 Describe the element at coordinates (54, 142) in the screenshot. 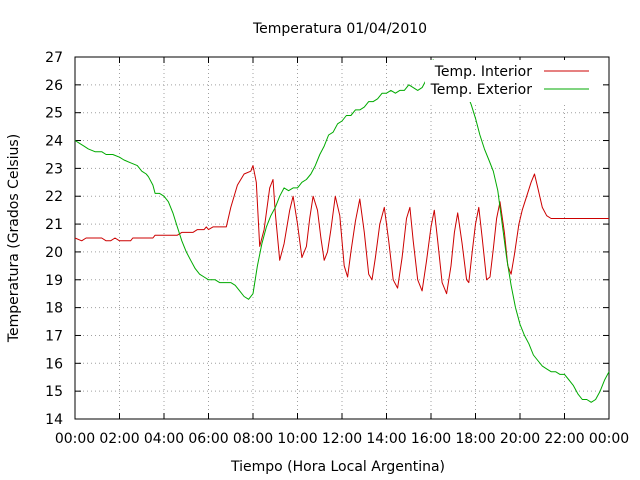

I see `y-tick-label: 24` at that location.